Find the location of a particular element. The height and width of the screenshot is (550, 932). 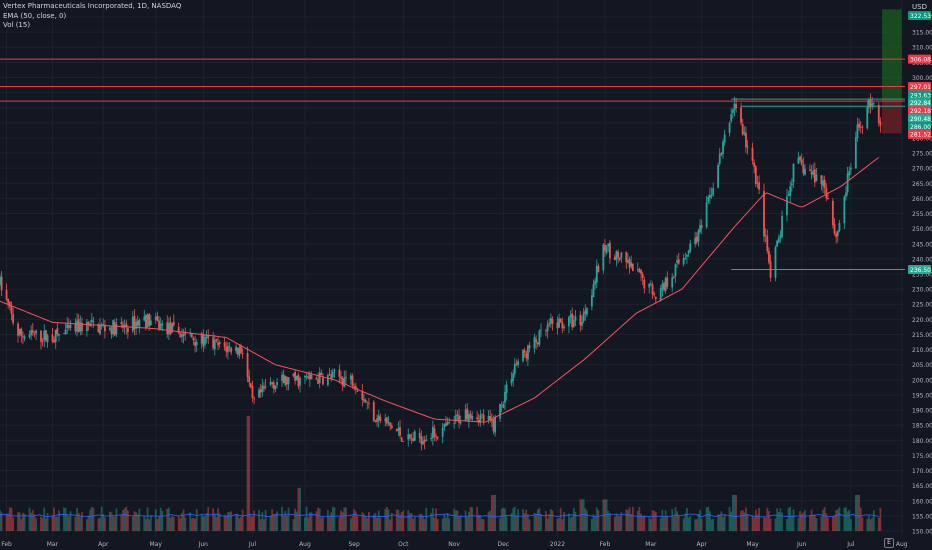

price-label: 292.18 is located at coordinates (920, 111).